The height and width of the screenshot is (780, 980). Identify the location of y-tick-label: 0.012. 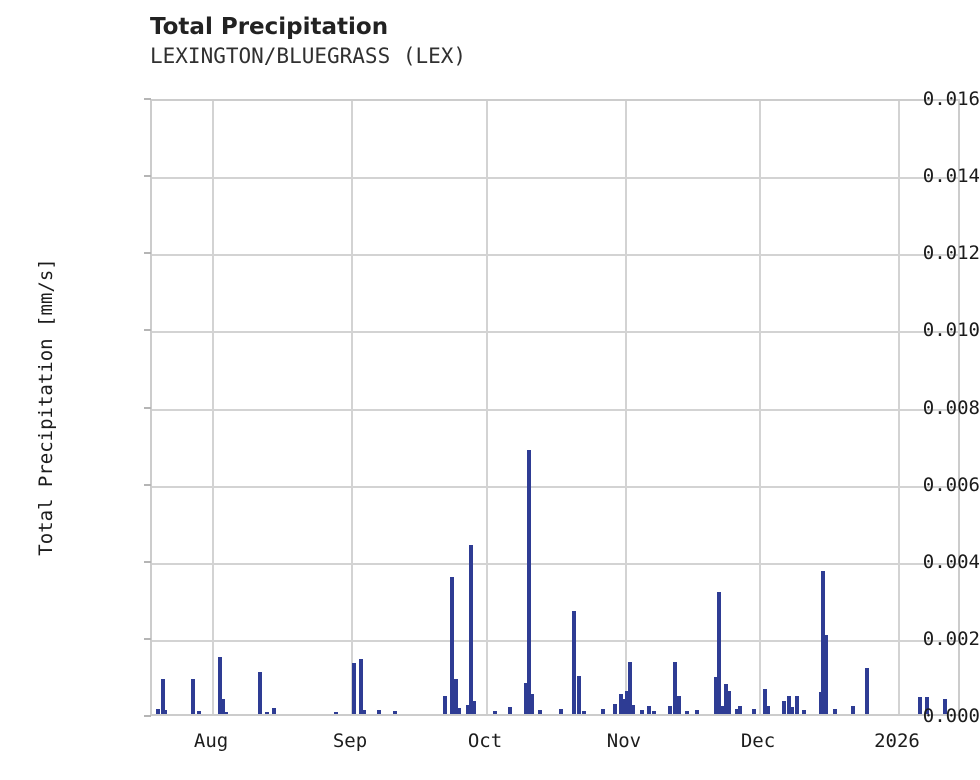
(951, 253).